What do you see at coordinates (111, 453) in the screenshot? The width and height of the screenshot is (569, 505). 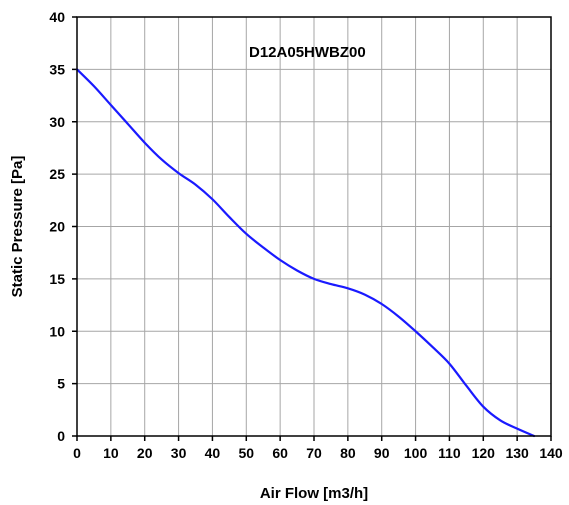 I see `x-tick-label: 10` at bounding box center [111, 453].